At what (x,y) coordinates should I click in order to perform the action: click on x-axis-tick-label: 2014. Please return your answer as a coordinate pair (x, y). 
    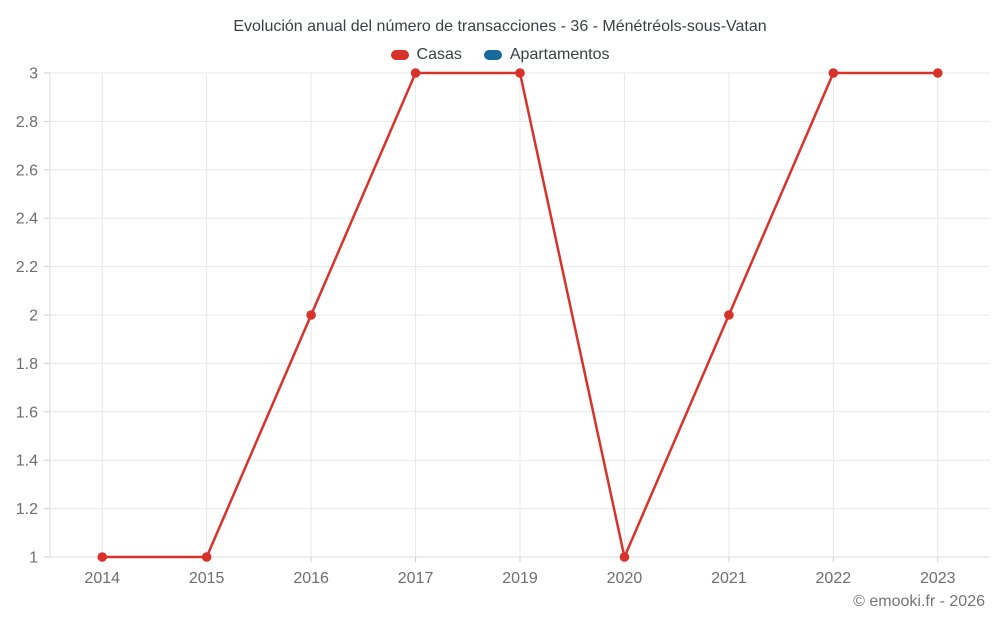
    Looking at the image, I should click on (102, 578).